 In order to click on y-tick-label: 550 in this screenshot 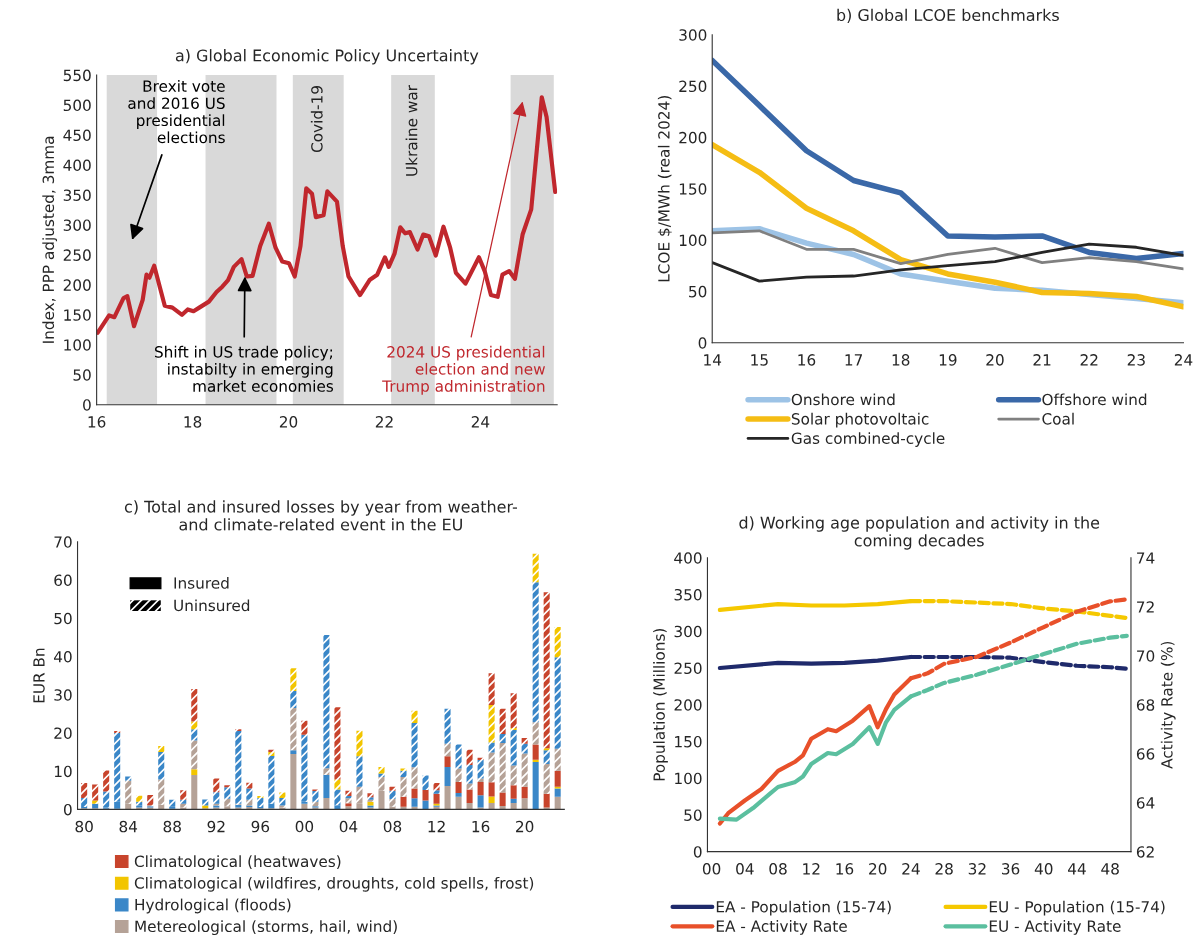, I will do `click(77, 75)`.